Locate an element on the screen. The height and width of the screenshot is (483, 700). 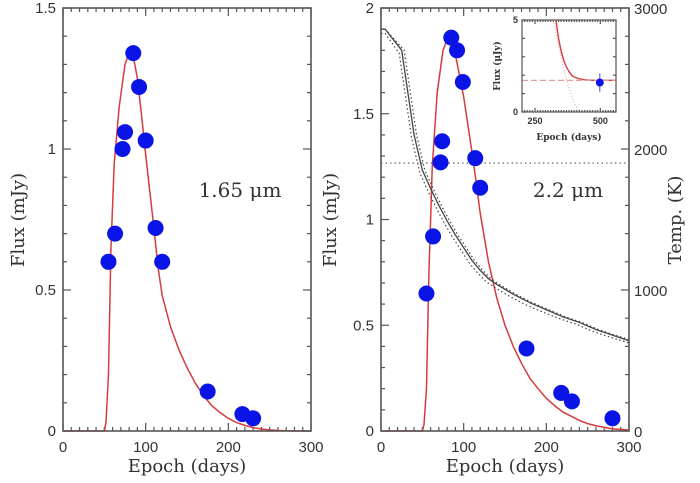
y2-tick-label: 0 is located at coordinates (638, 432).